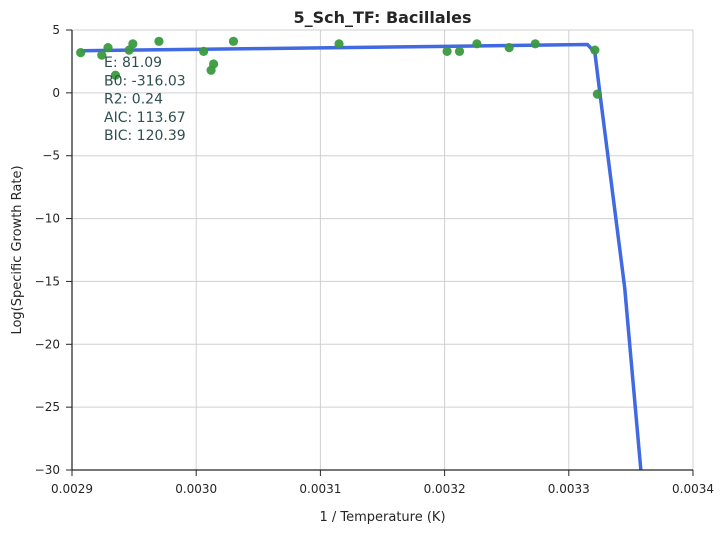 The width and height of the screenshot is (723, 533). What do you see at coordinates (196, 489) in the screenshot?
I see `x-tick-label: 0.0030` at bounding box center [196, 489].